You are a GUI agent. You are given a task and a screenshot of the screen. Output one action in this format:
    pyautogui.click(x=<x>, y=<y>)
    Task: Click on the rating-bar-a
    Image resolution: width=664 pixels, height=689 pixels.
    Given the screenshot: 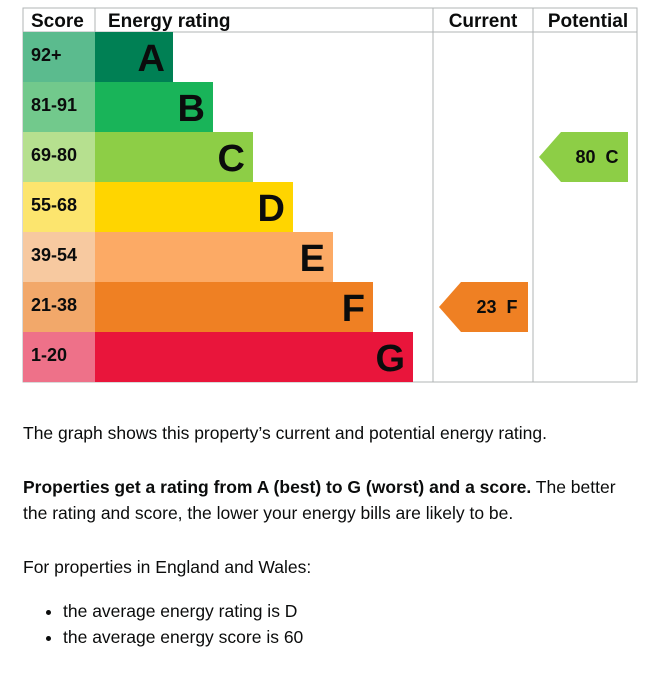 What is the action you would take?
    pyautogui.click(x=134, y=57)
    